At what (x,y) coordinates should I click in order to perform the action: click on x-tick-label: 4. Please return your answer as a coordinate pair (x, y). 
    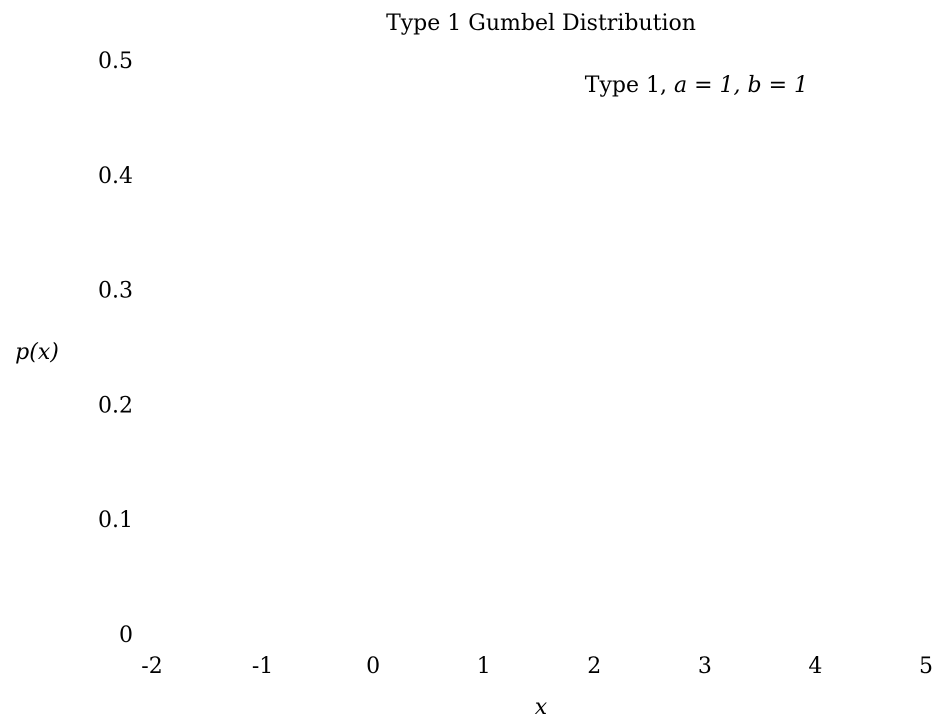
    Looking at the image, I should click on (815, 666).